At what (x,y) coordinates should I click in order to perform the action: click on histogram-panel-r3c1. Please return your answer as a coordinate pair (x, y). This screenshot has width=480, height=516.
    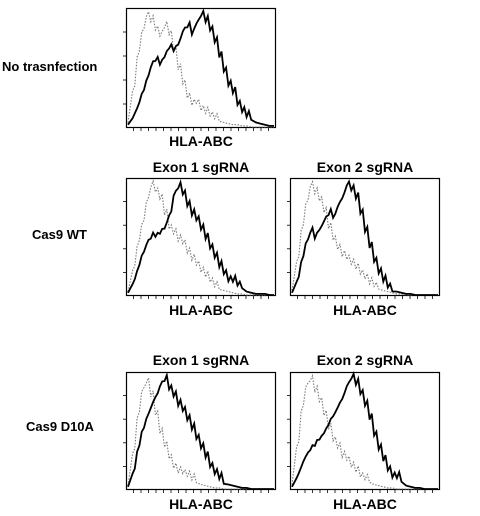
    Looking at the image, I should click on (200, 432).